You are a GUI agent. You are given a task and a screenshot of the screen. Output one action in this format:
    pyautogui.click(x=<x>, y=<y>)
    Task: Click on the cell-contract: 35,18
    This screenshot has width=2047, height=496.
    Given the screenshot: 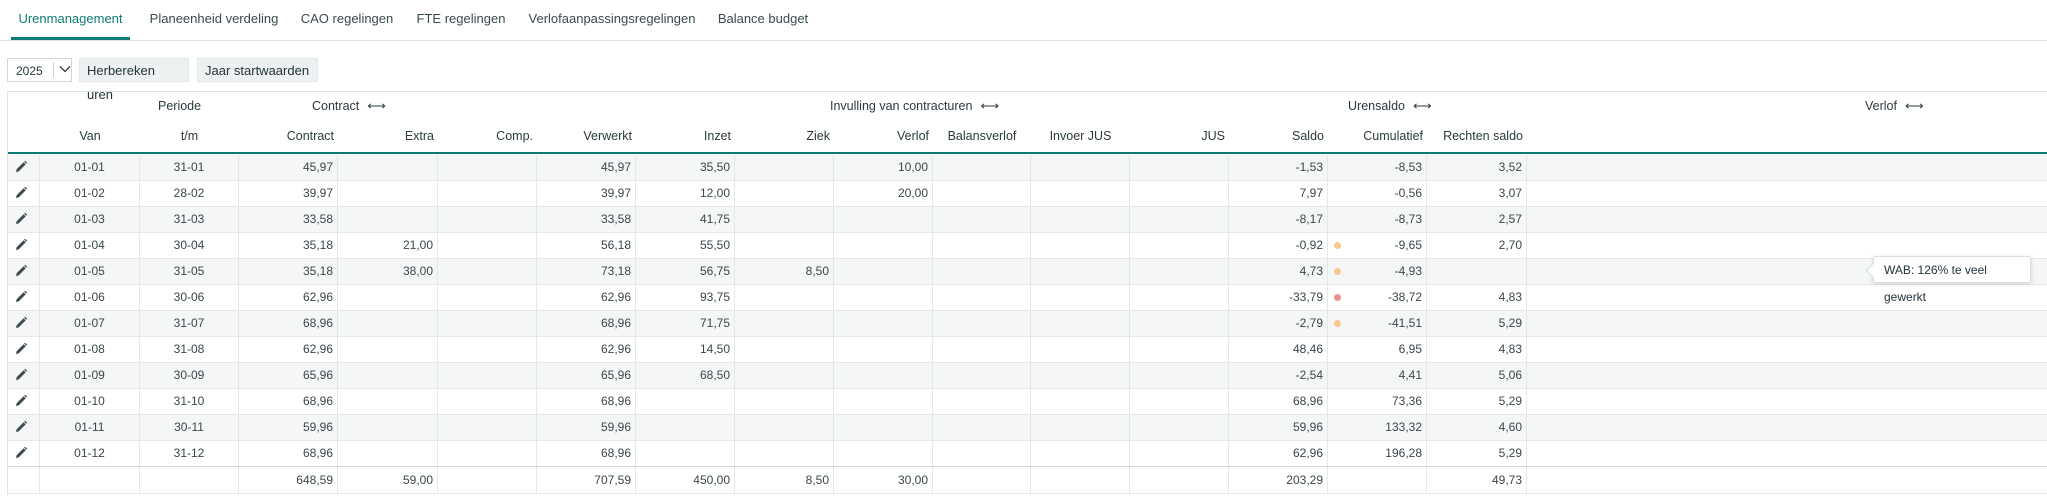 What is the action you would take?
    pyautogui.click(x=288, y=271)
    